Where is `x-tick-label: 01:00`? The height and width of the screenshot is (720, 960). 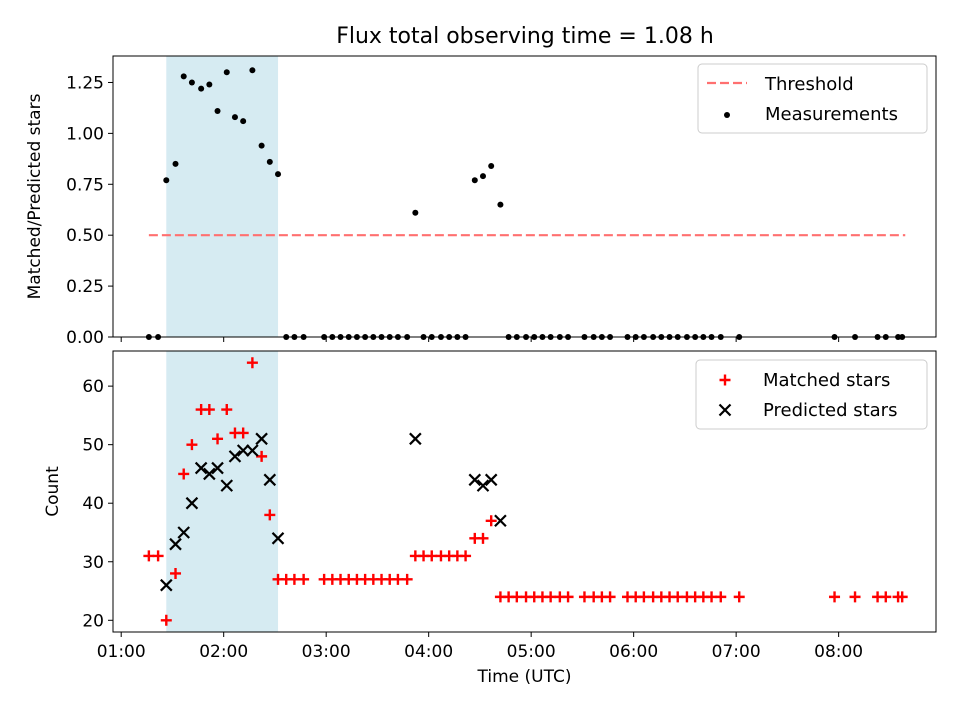 x-tick-label: 01:00 is located at coordinates (121, 652).